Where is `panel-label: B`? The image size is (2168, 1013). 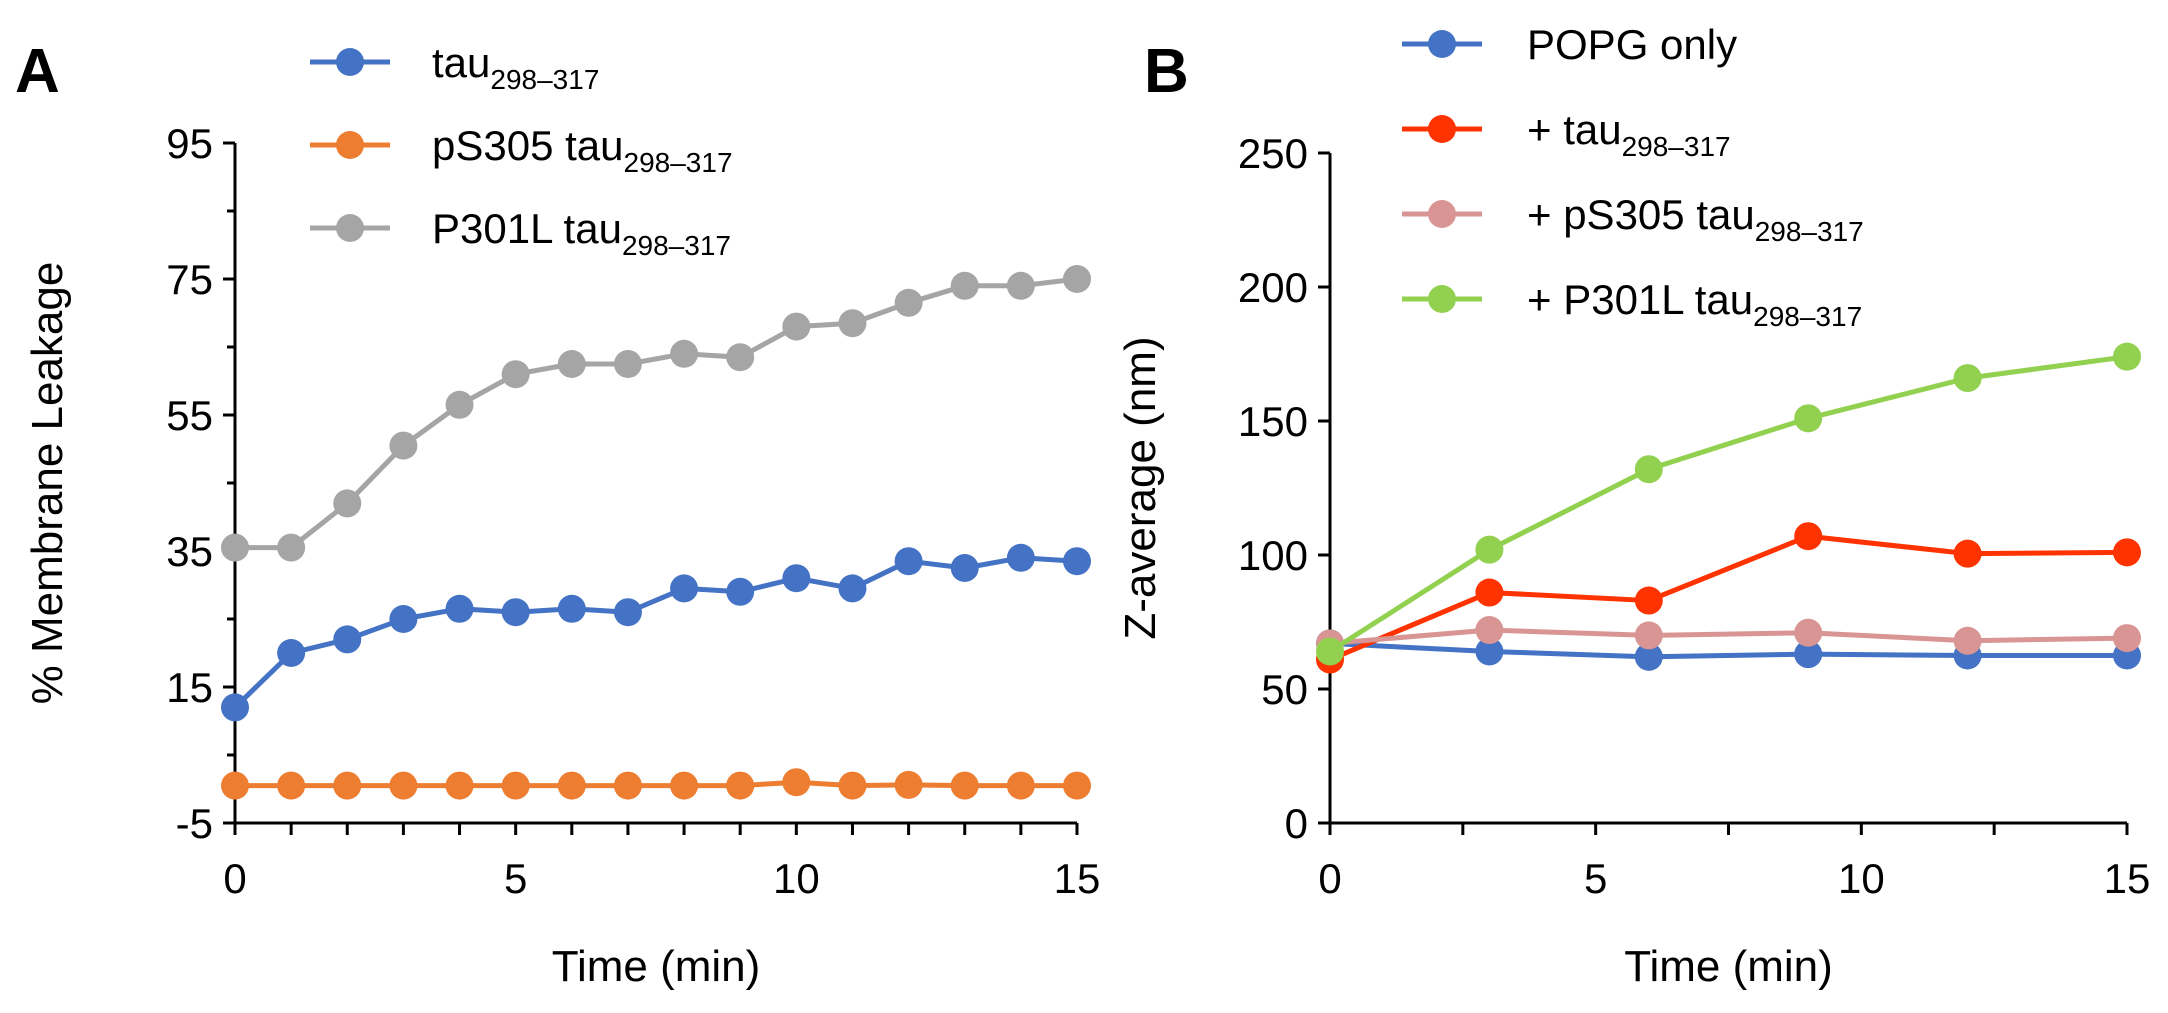 panel-label: B is located at coordinates (1166, 71).